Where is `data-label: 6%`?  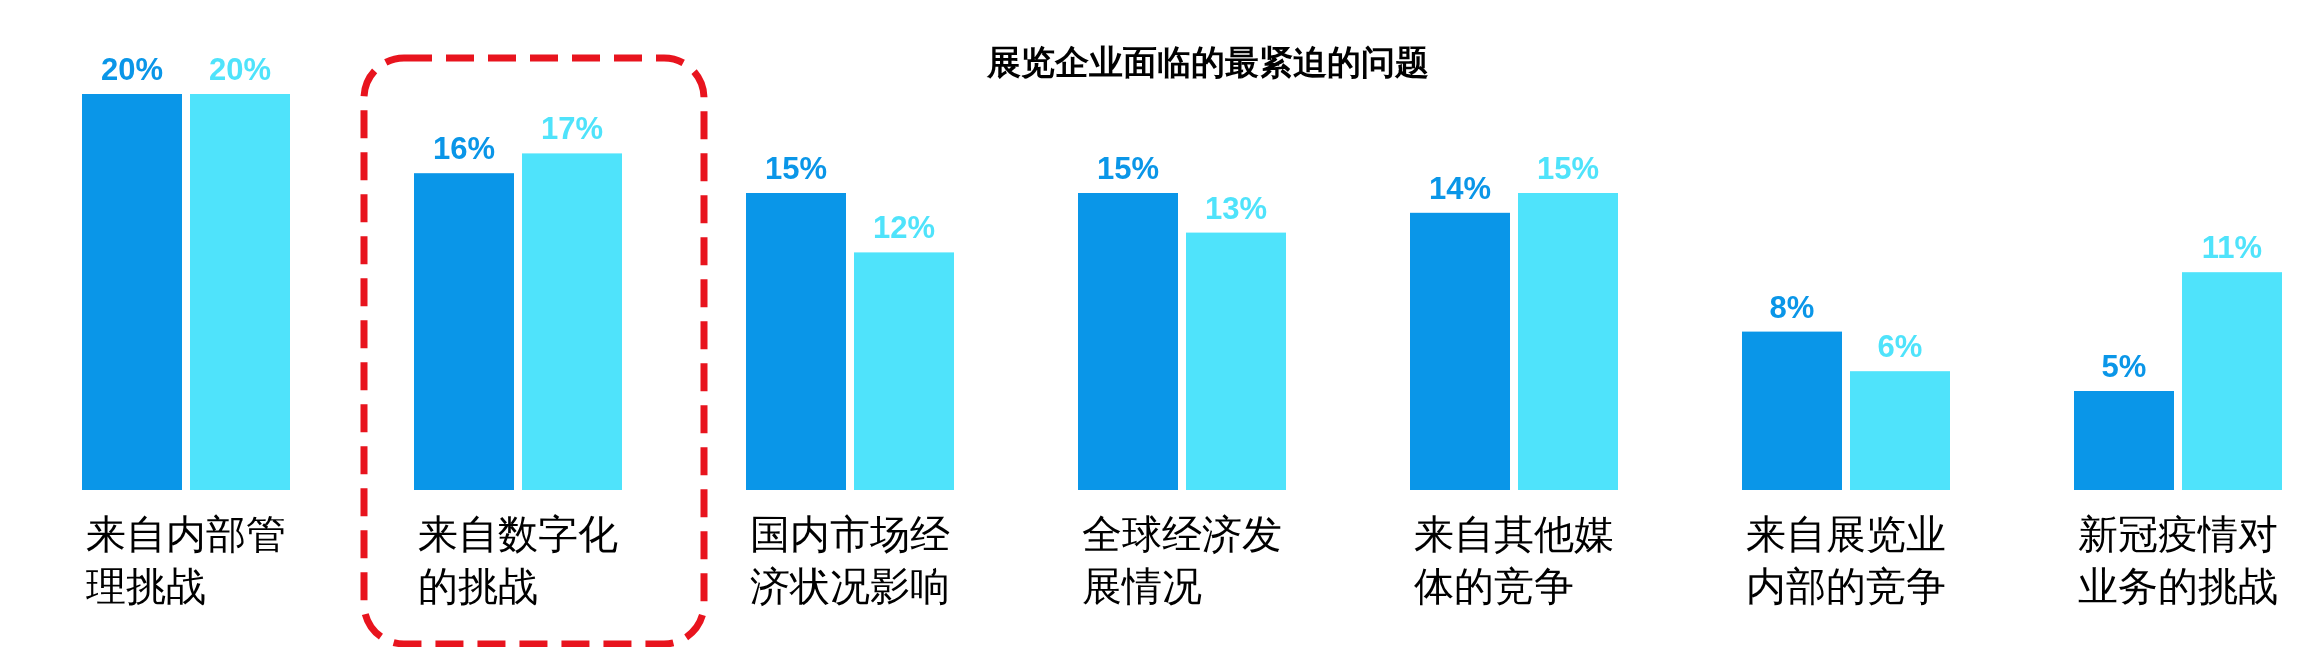
data-label: 6% is located at coordinates (1900, 347).